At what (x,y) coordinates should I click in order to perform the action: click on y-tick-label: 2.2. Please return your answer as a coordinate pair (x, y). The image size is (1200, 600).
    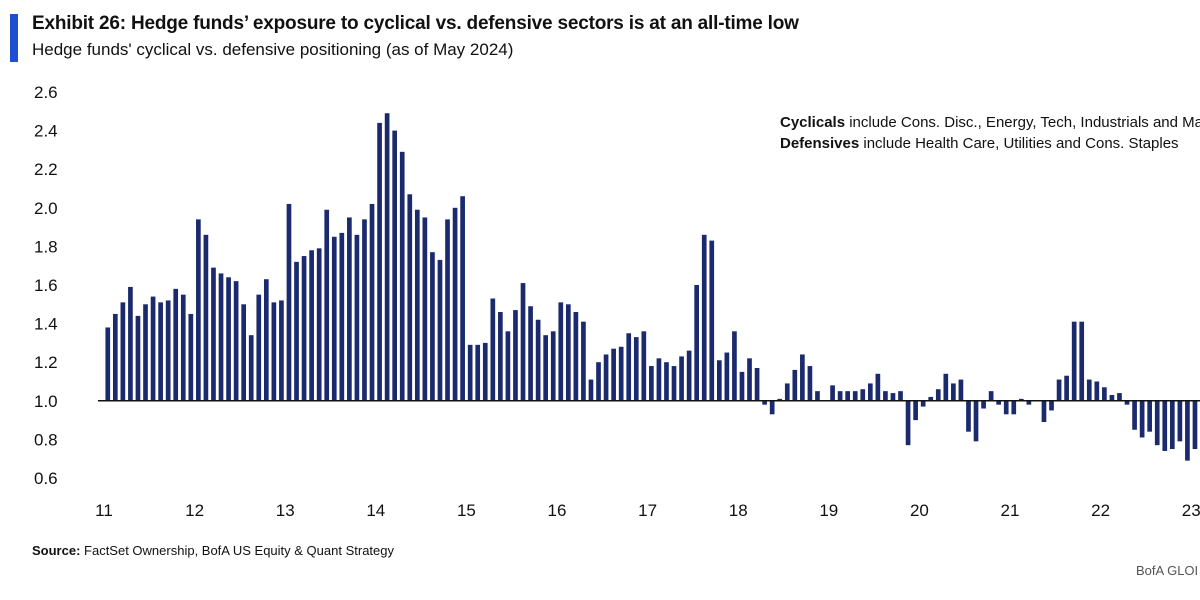
    Looking at the image, I should click on (46, 169).